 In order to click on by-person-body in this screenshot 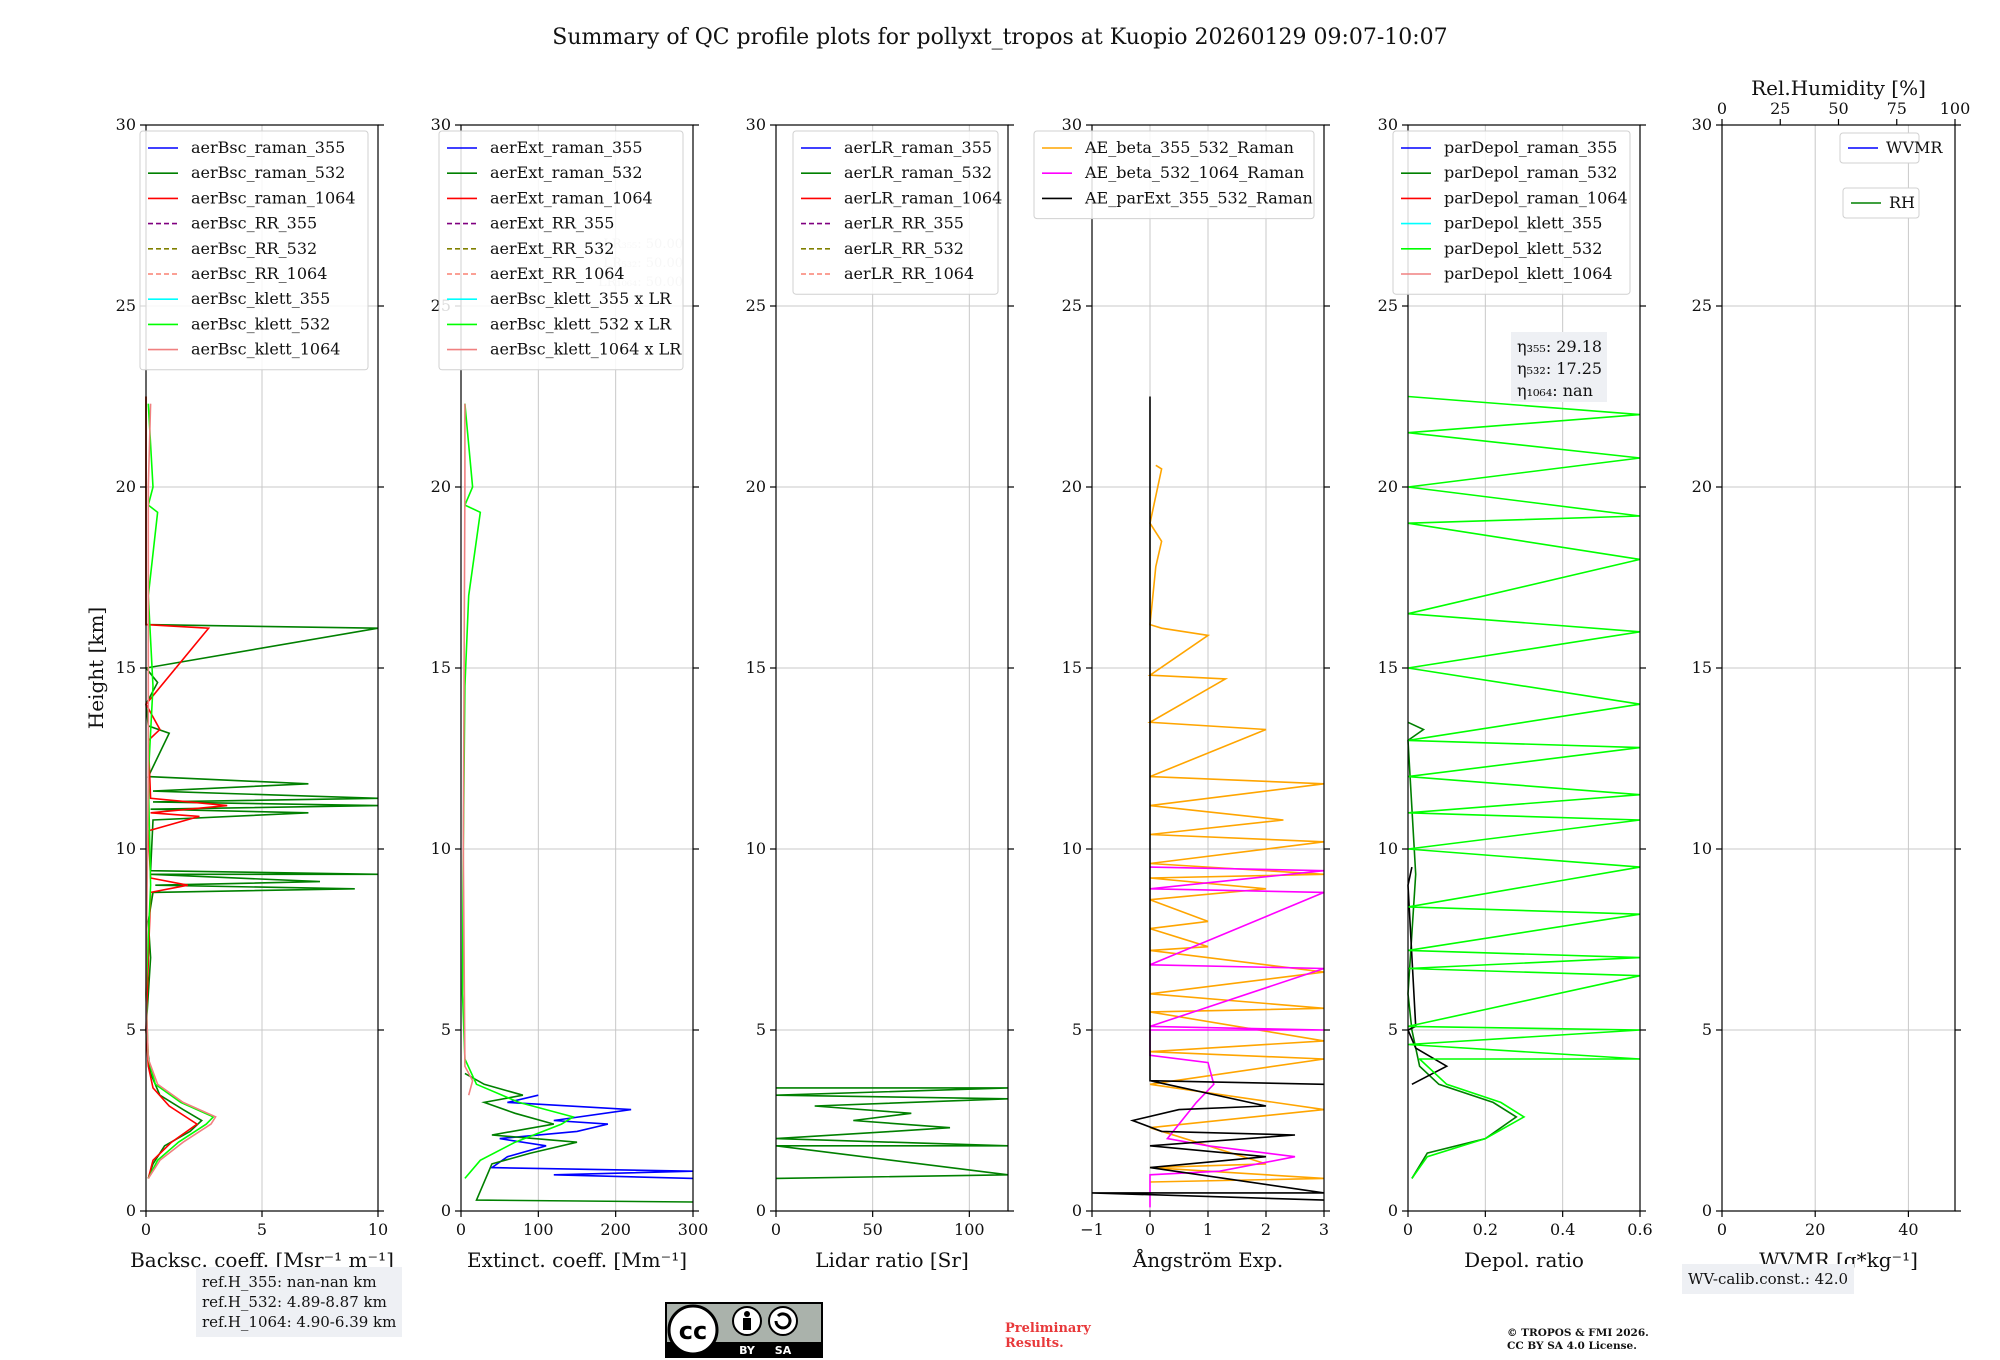, I will do `click(747, 1324)`.